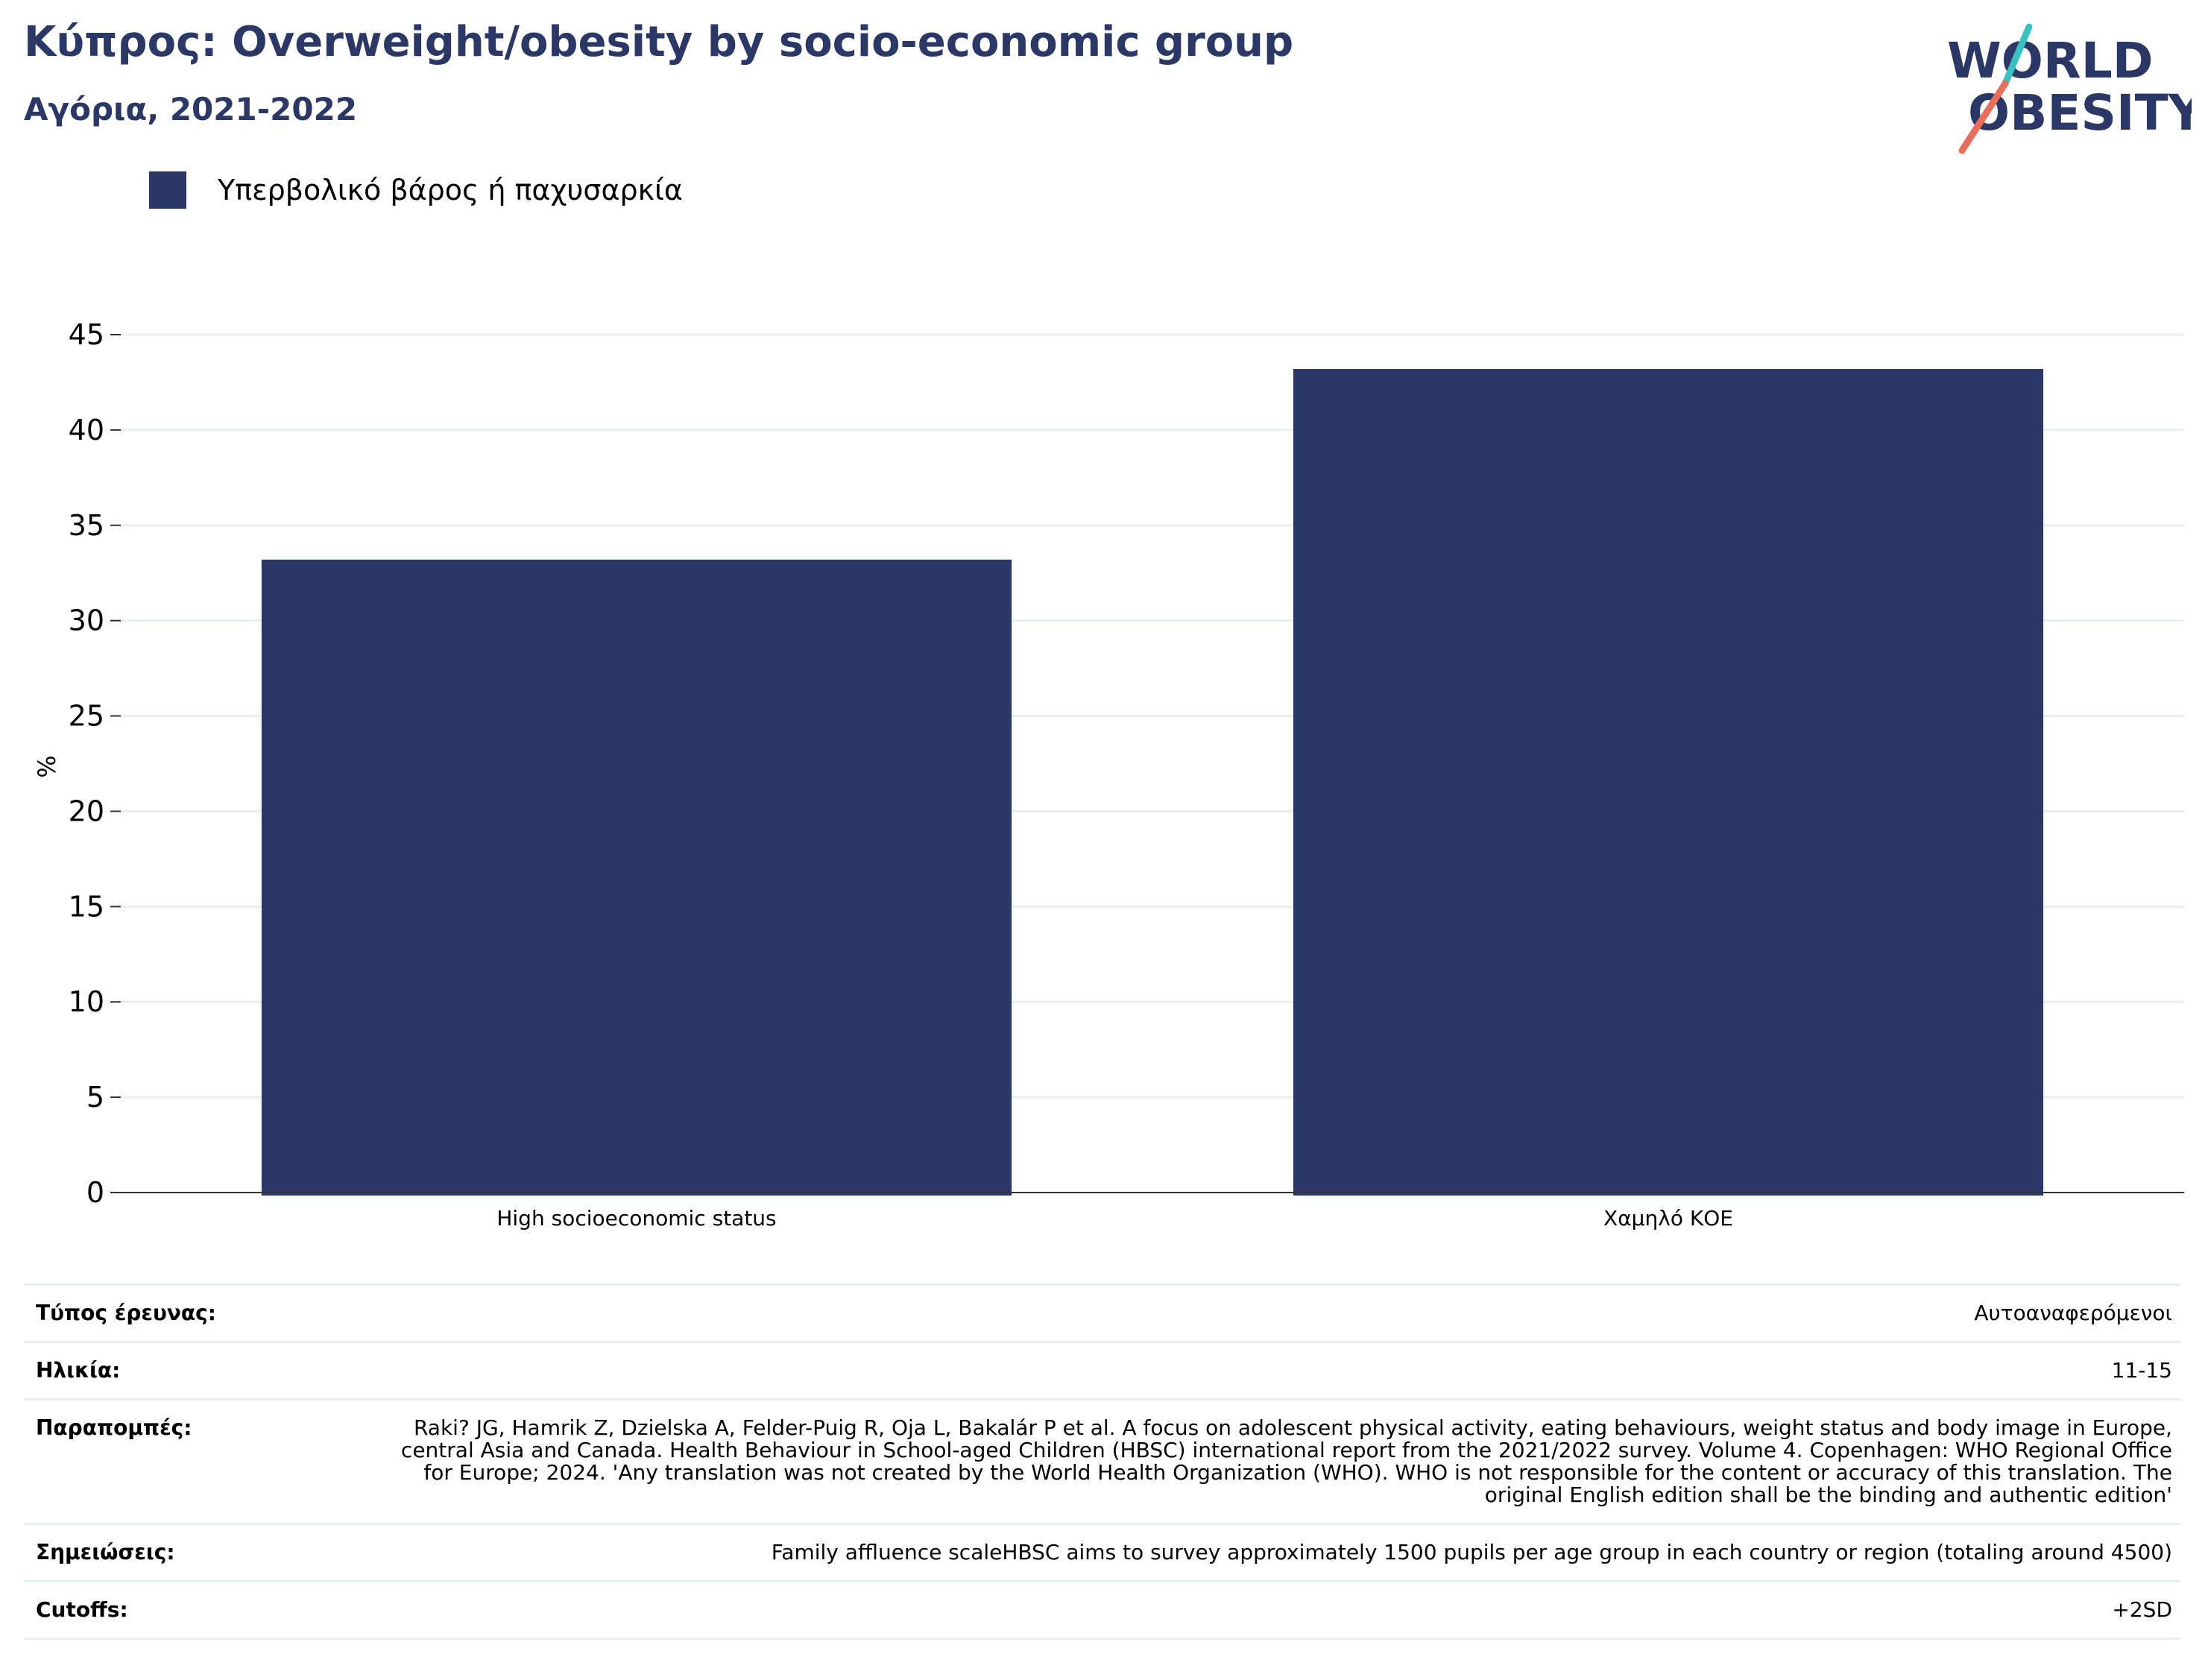 Image resolution: width=2205 pixels, height=1680 pixels. I want to click on info-row: Τύπος έρευνας: Αυτοαναφερόμενοι, so click(1102, 1313).